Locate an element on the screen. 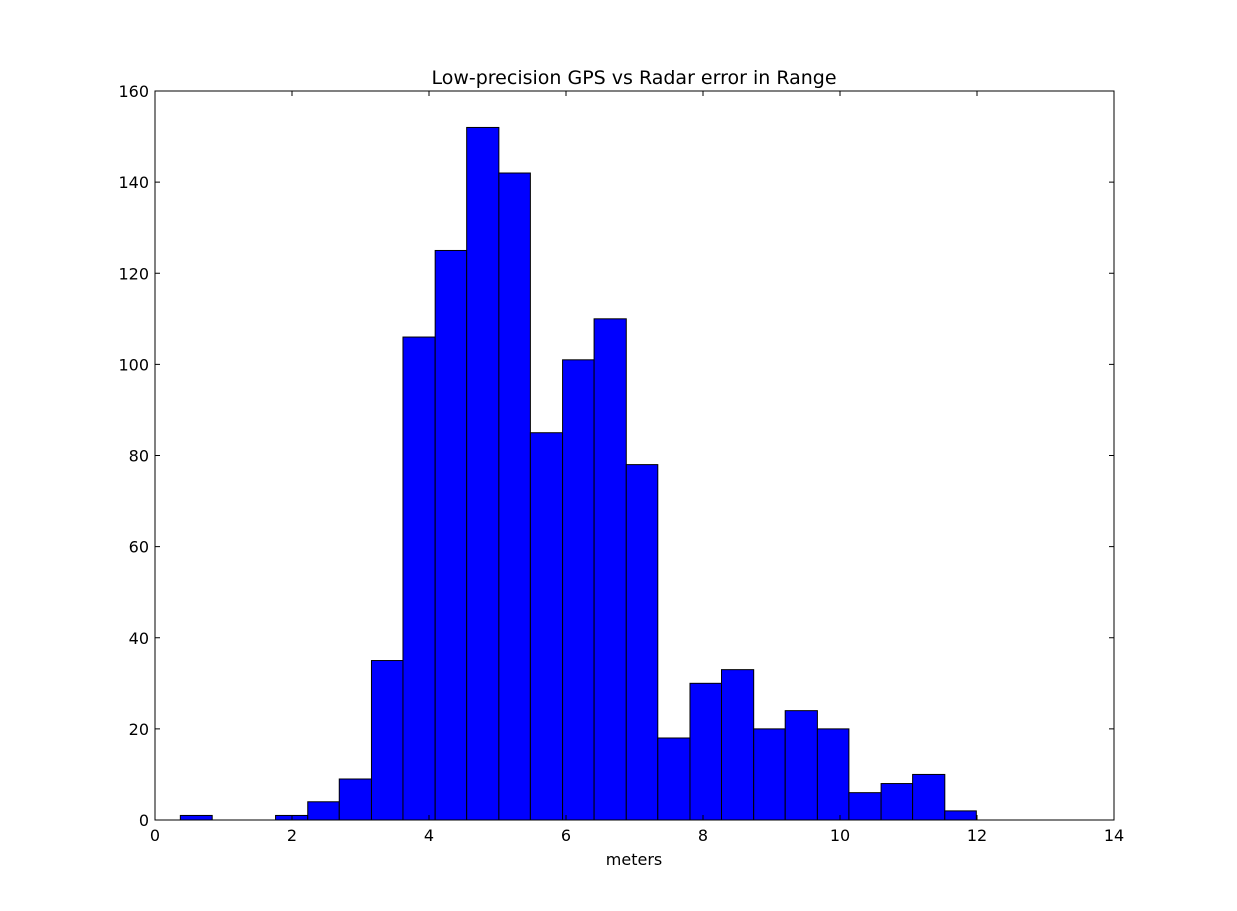 The height and width of the screenshot is (911, 1237). x-tick-label: 12 is located at coordinates (977, 835).